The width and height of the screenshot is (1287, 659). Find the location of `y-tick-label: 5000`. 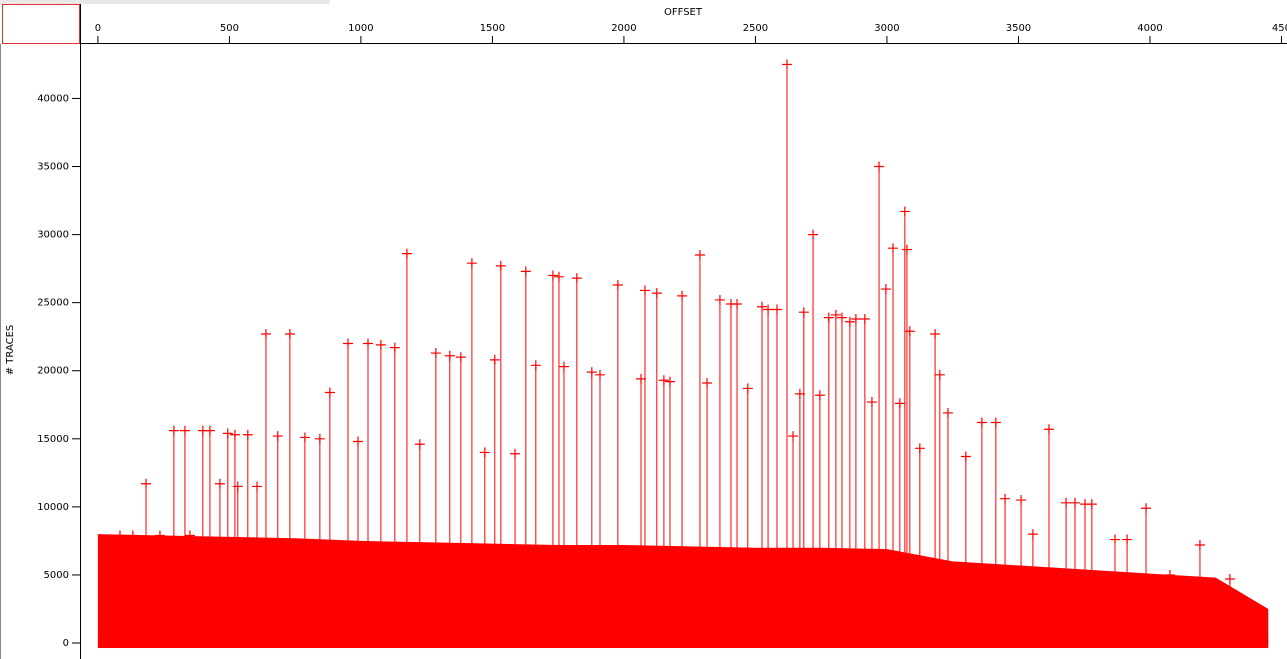

y-tick-label: 5000 is located at coordinates (56, 575).